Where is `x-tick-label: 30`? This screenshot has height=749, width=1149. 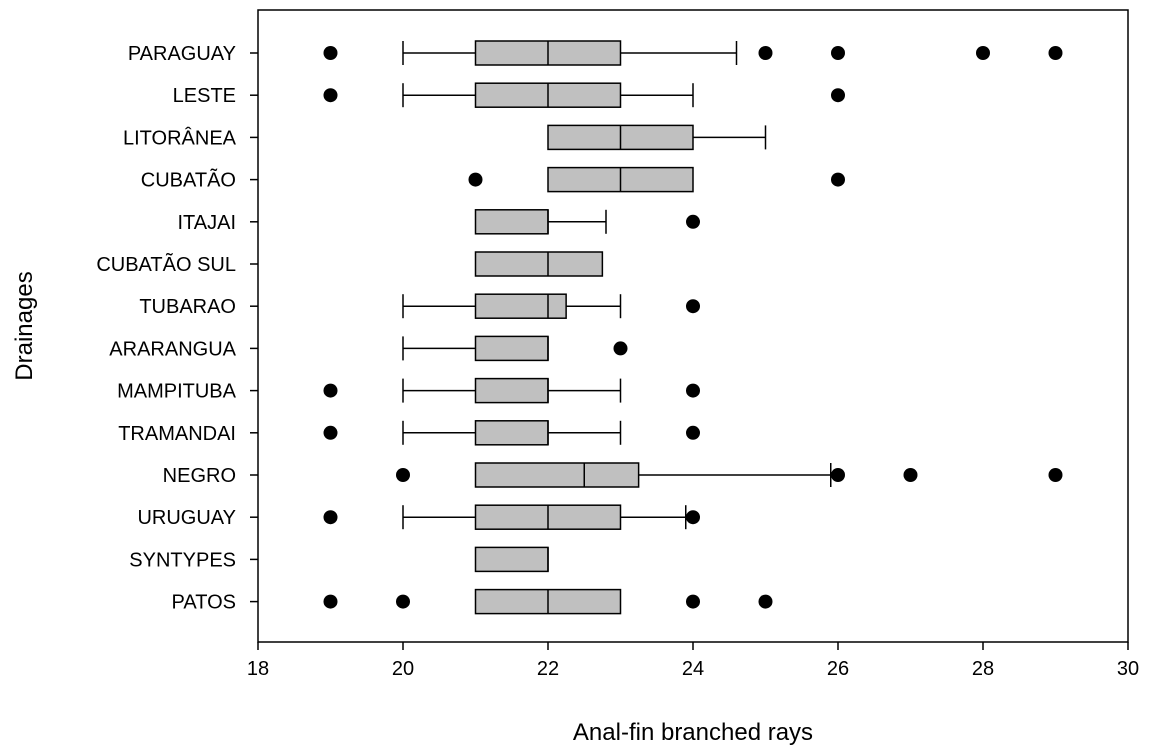 x-tick-label: 30 is located at coordinates (1128, 669).